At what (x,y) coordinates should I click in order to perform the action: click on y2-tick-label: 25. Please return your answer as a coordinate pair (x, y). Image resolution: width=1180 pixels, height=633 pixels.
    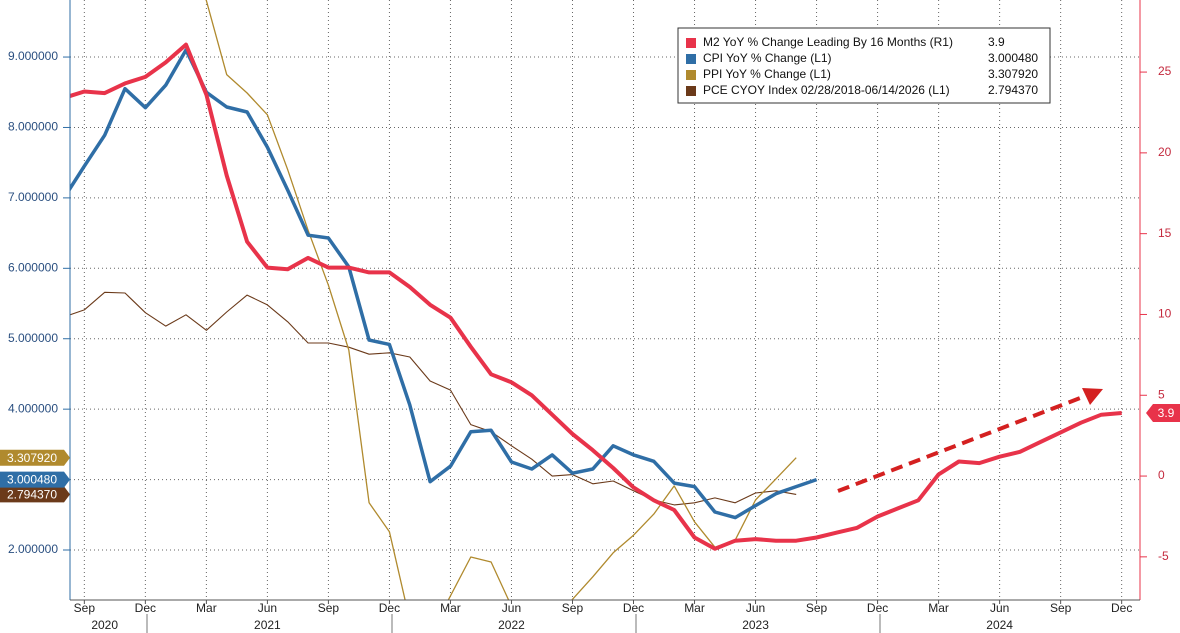
    Looking at the image, I should click on (1165, 71).